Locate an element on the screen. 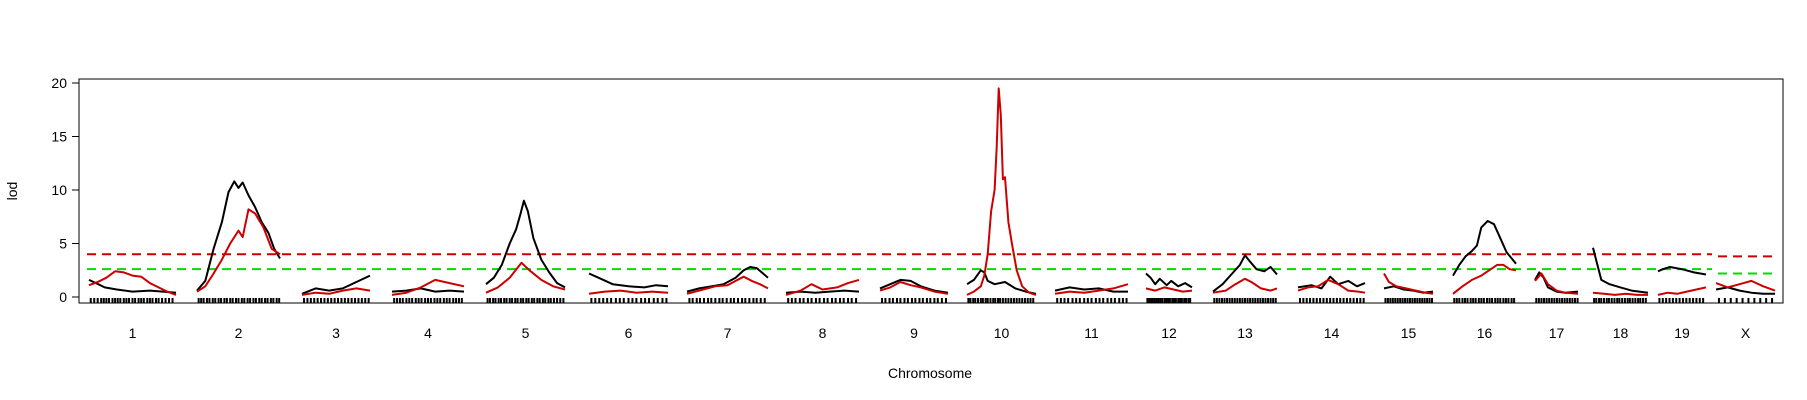 This screenshot has height=400, width=1807. y-axis: 0 5 10 15 20 is located at coordinates (65, 190).